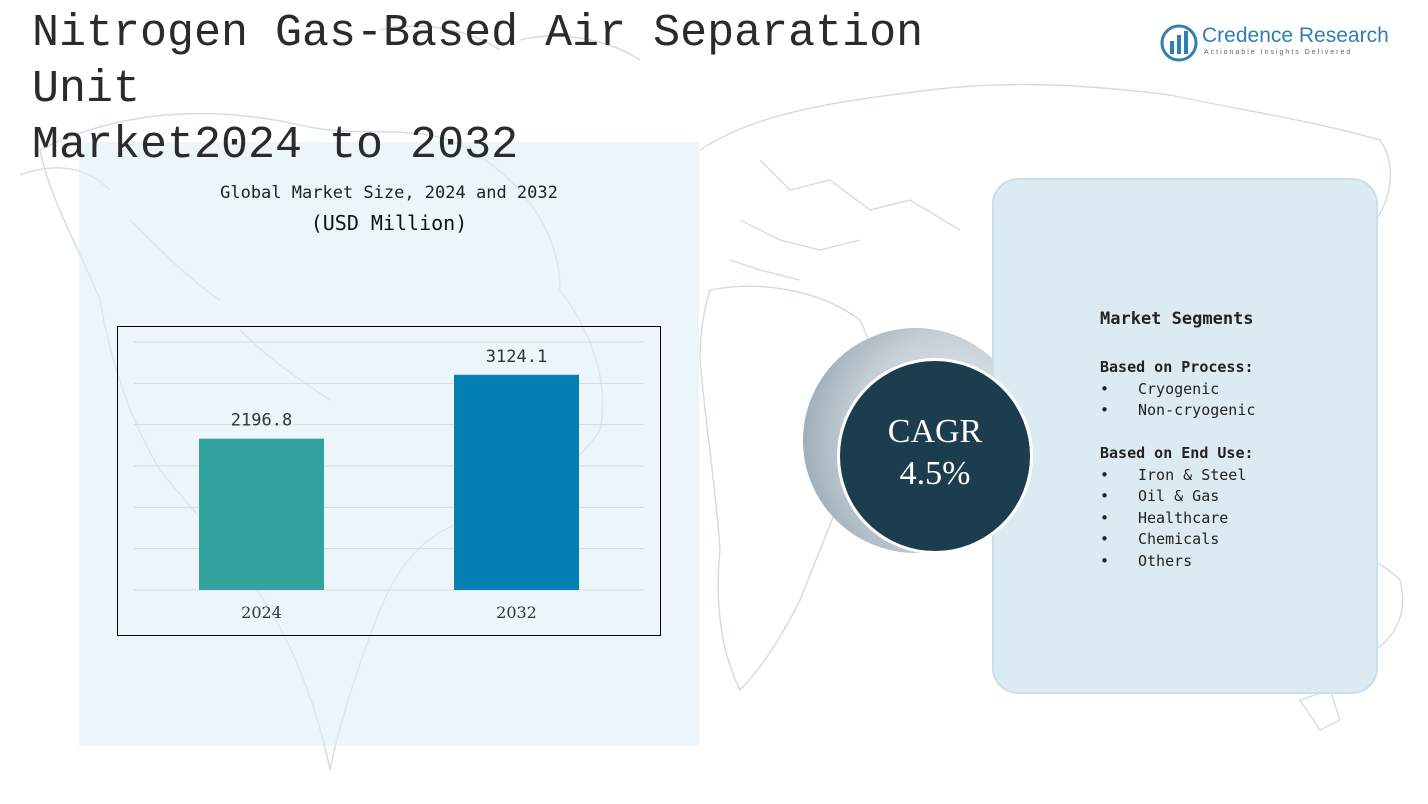 The height and width of the screenshot is (804, 1428). I want to click on x-tick-label: 2032, so click(516, 612).